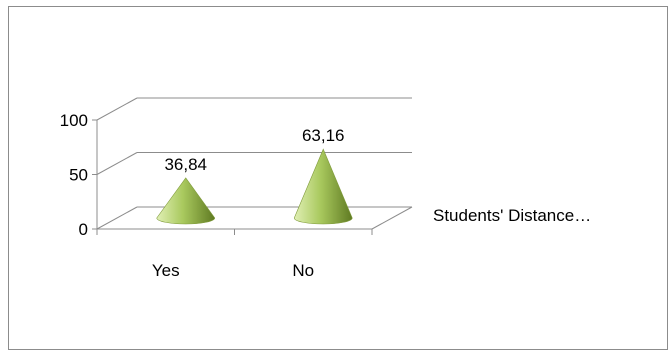 Image resolution: width=672 pixels, height=356 pixels. I want to click on cone-no, so click(323, 186).